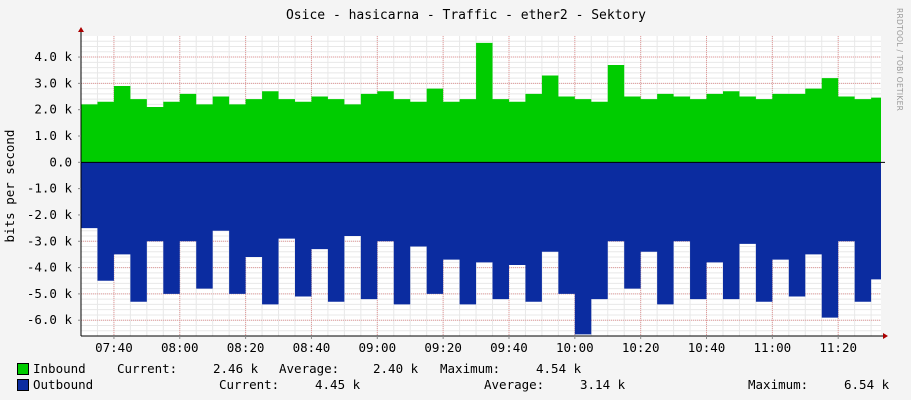  What do you see at coordinates (50, 188) in the screenshot?
I see `y-tick-label: -1.0 k` at bounding box center [50, 188].